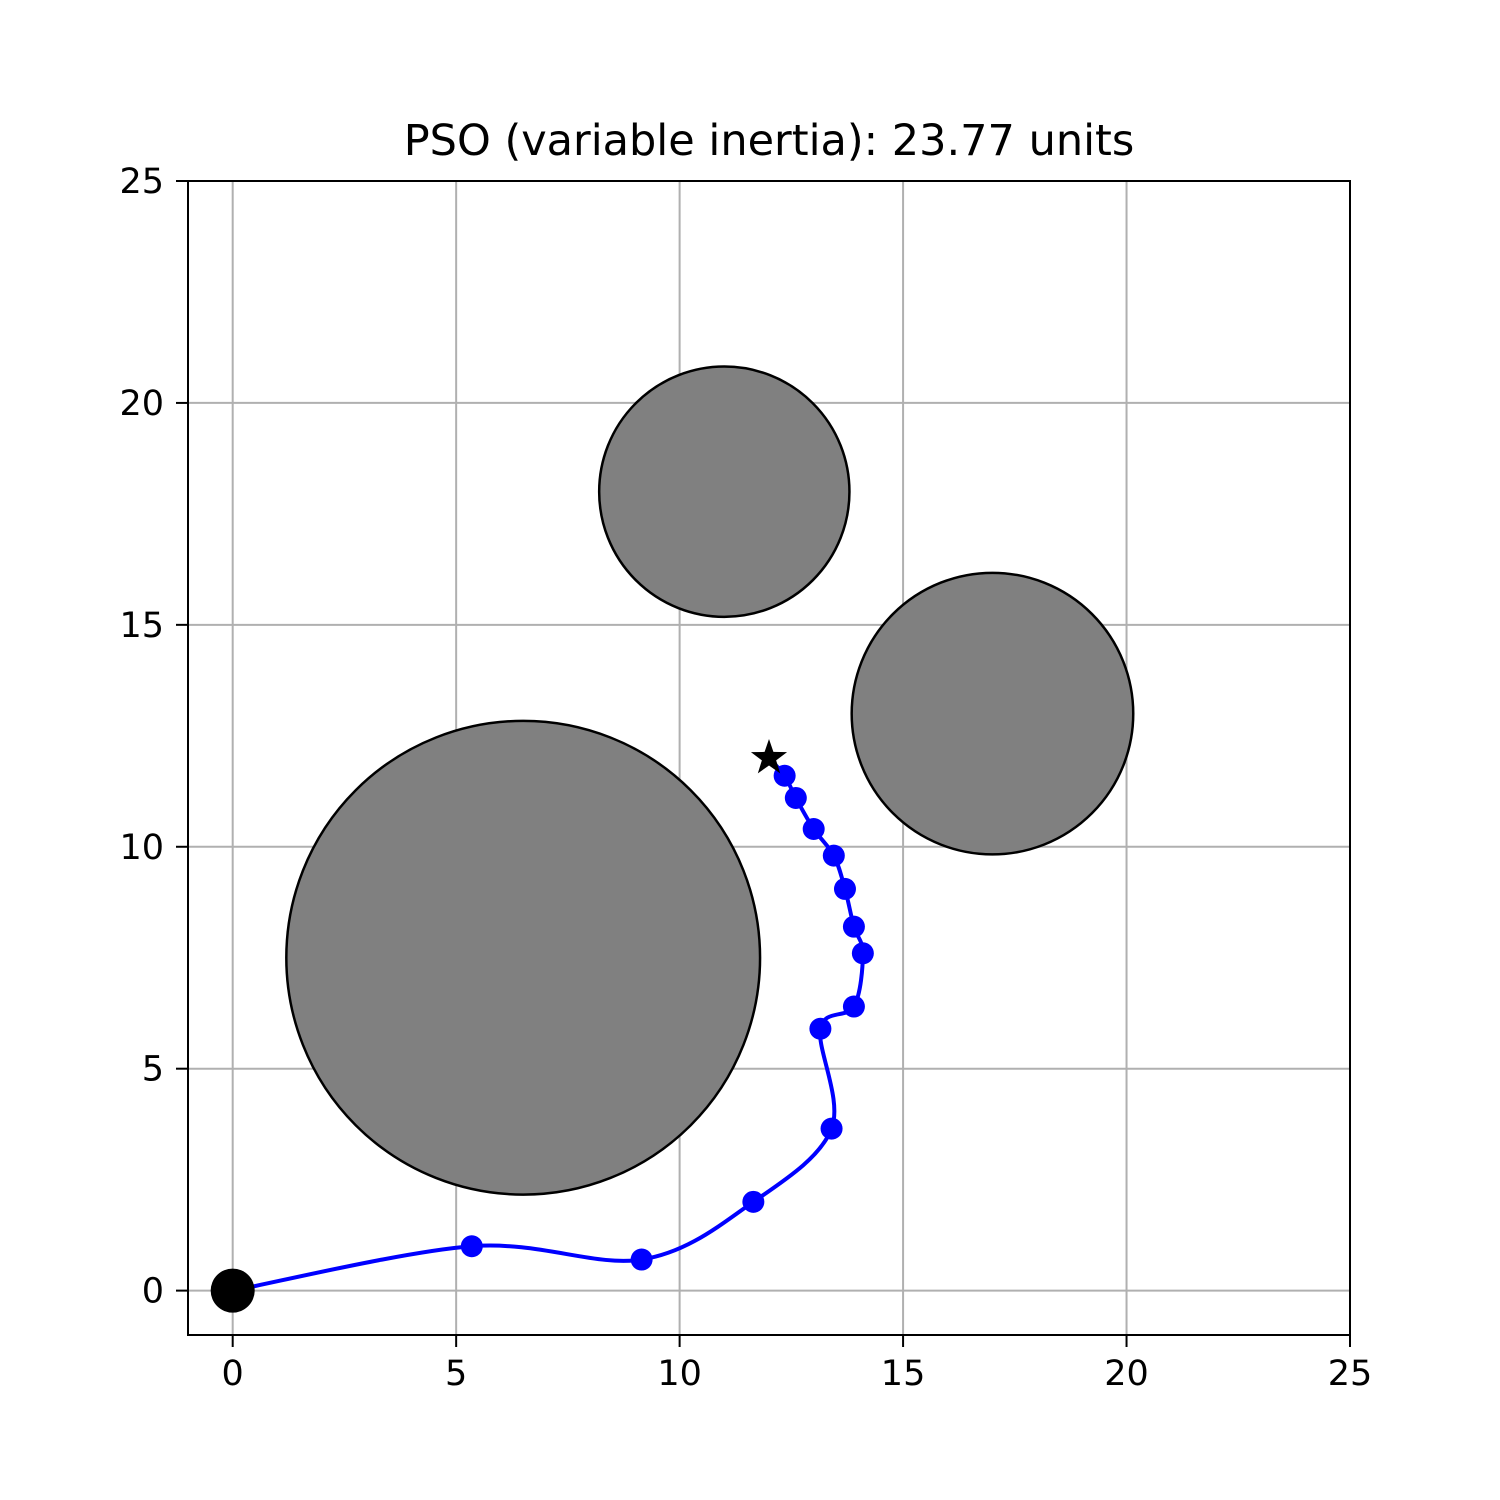  Describe the element at coordinates (769, 141) in the screenshot. I see `chart-title: PSO (variable inertia): 23.77 units` at that location.